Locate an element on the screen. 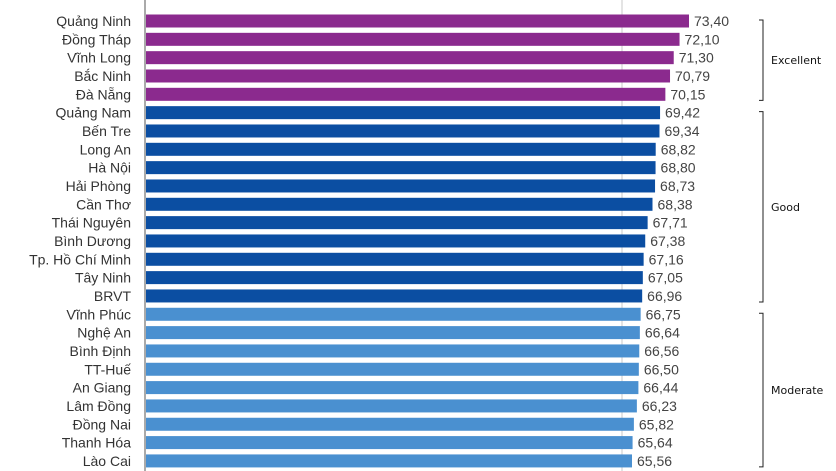 The image size is (836, 471). value-label: 66,44 is located at coordinates (660, 388).